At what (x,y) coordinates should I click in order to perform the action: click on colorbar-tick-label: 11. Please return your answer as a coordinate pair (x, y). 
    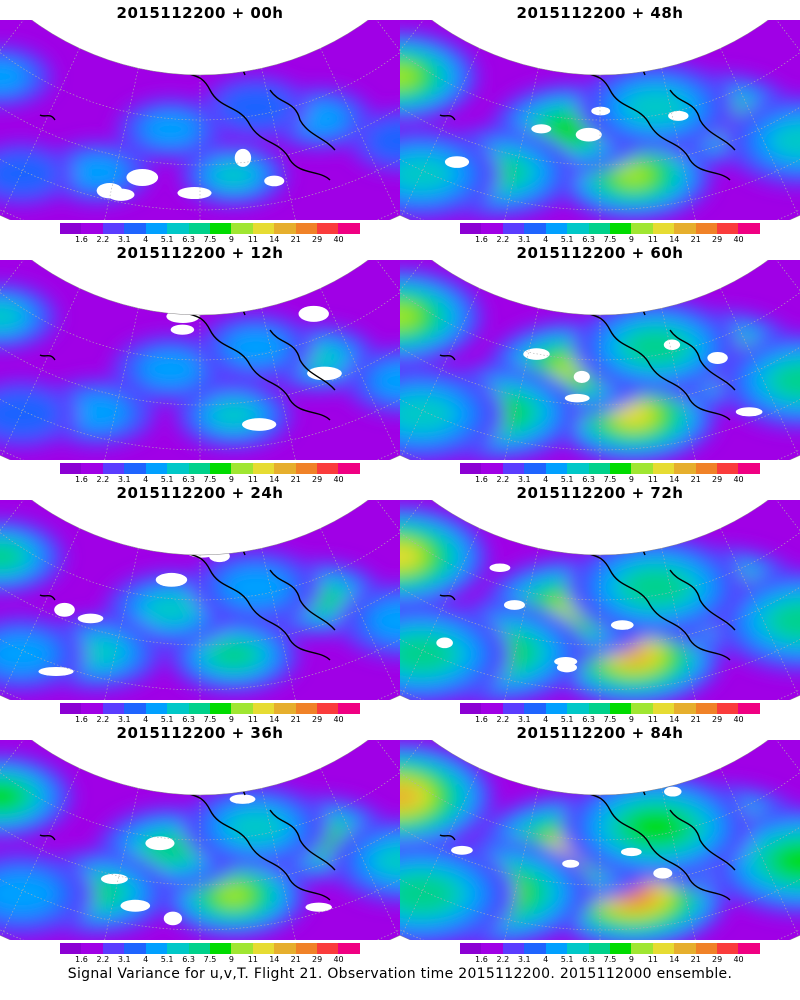
    Looking at the image, I should click on (252, 719).